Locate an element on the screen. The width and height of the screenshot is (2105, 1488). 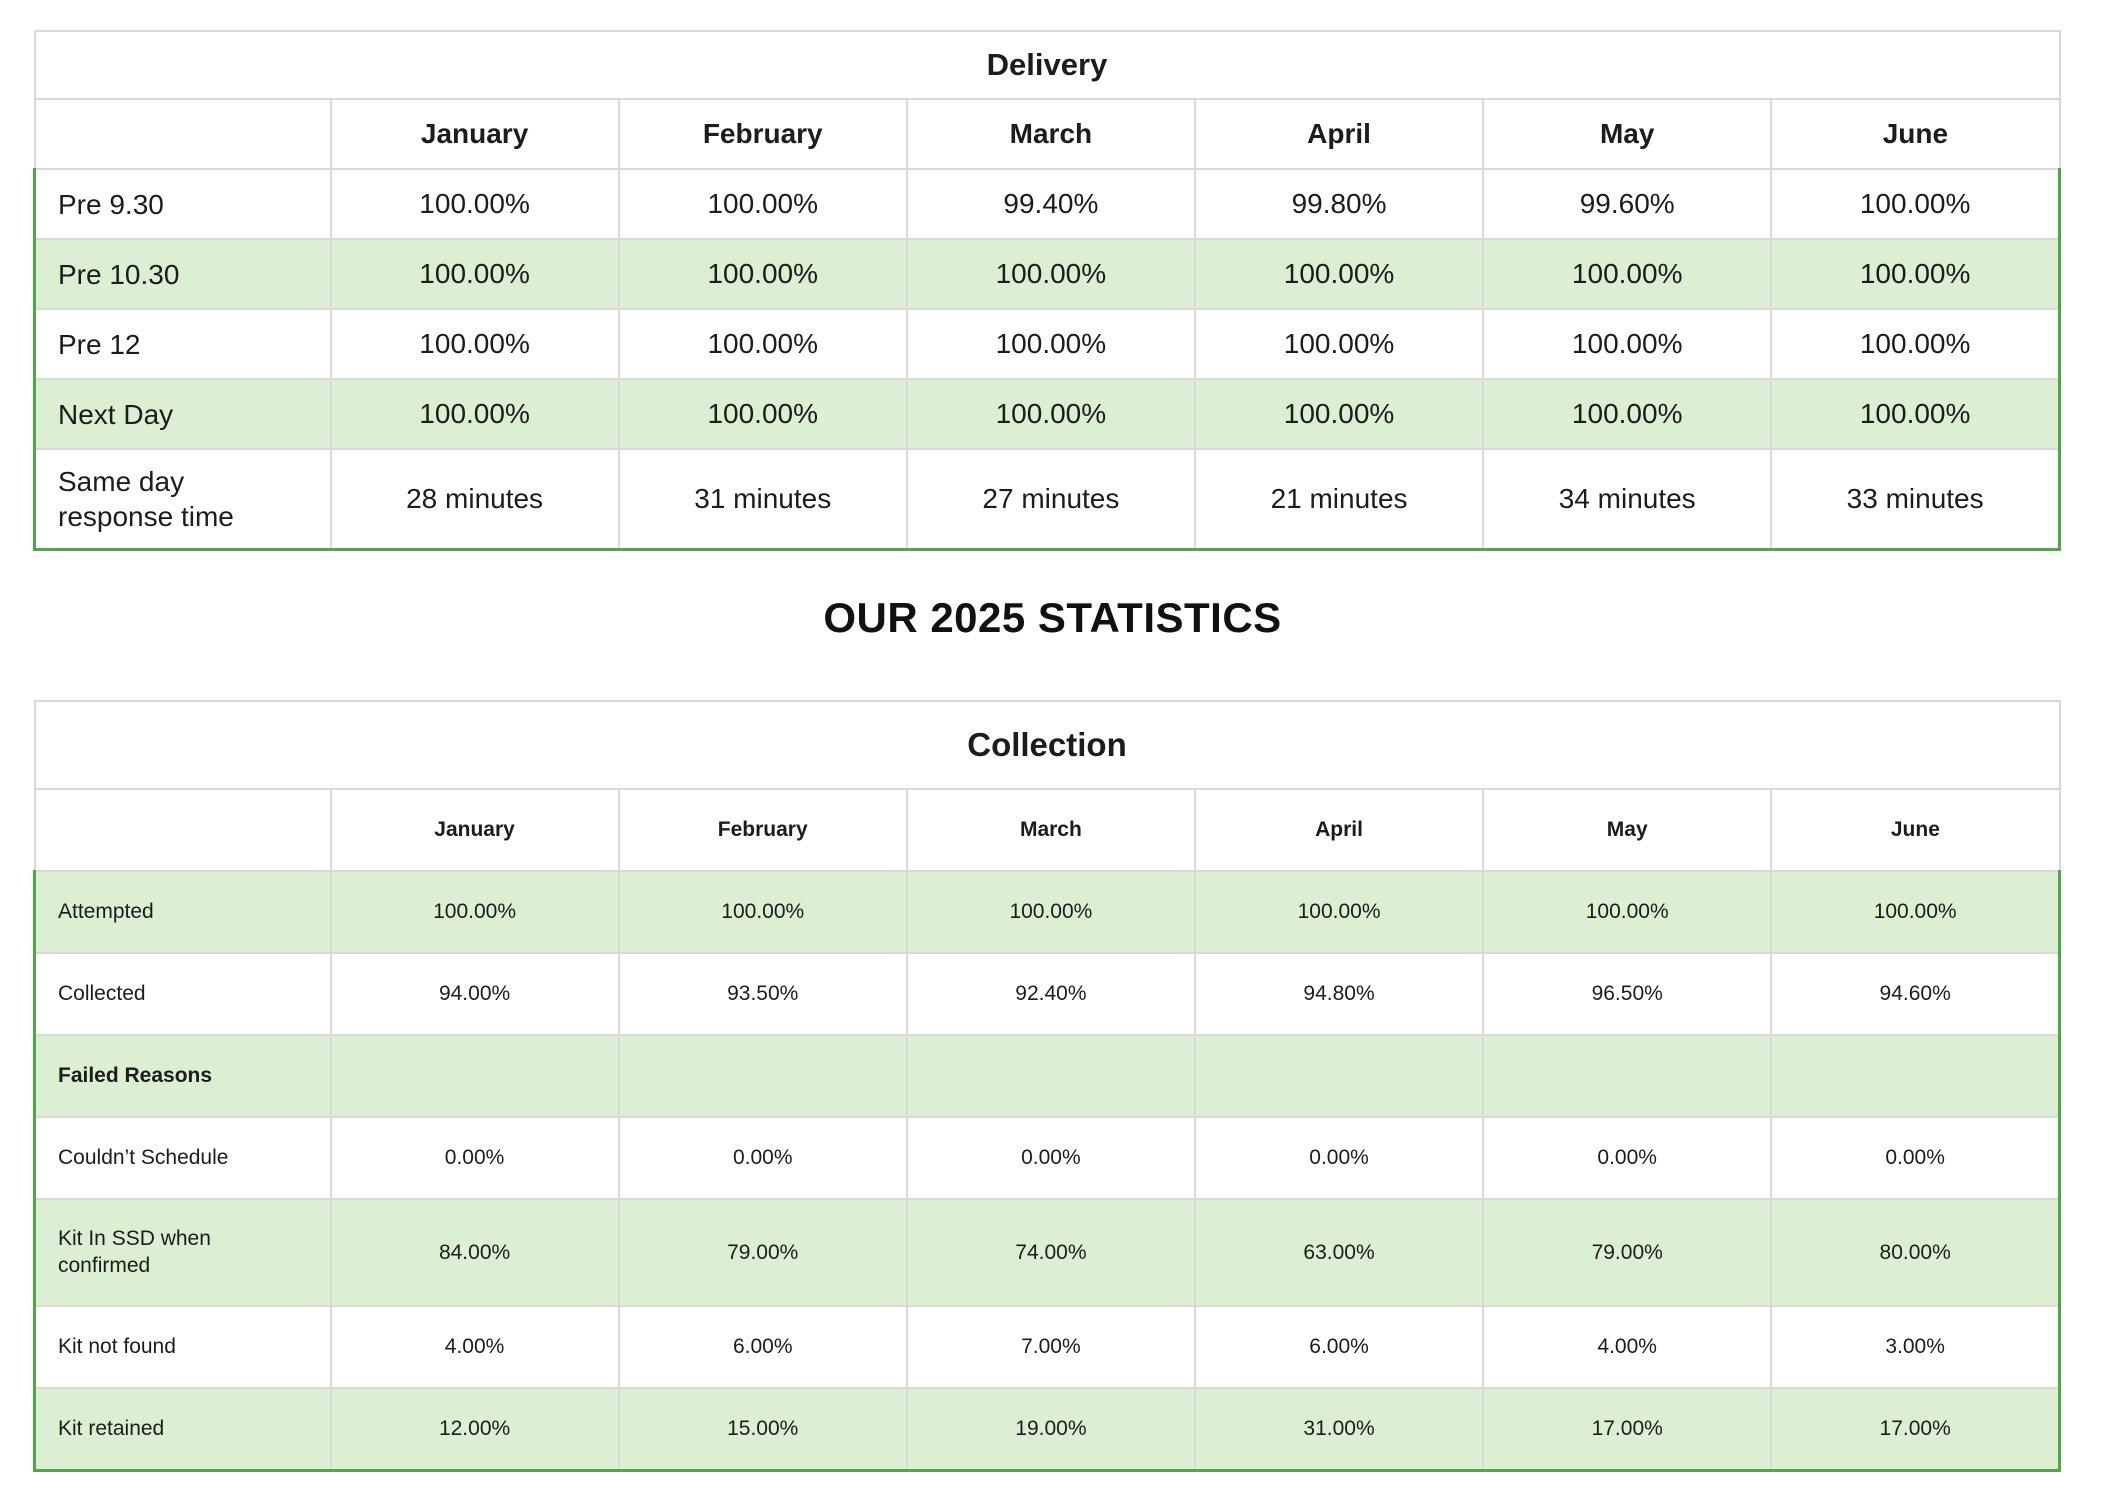
row-label: Failed Reasons is located at coordinates (182, 1076).